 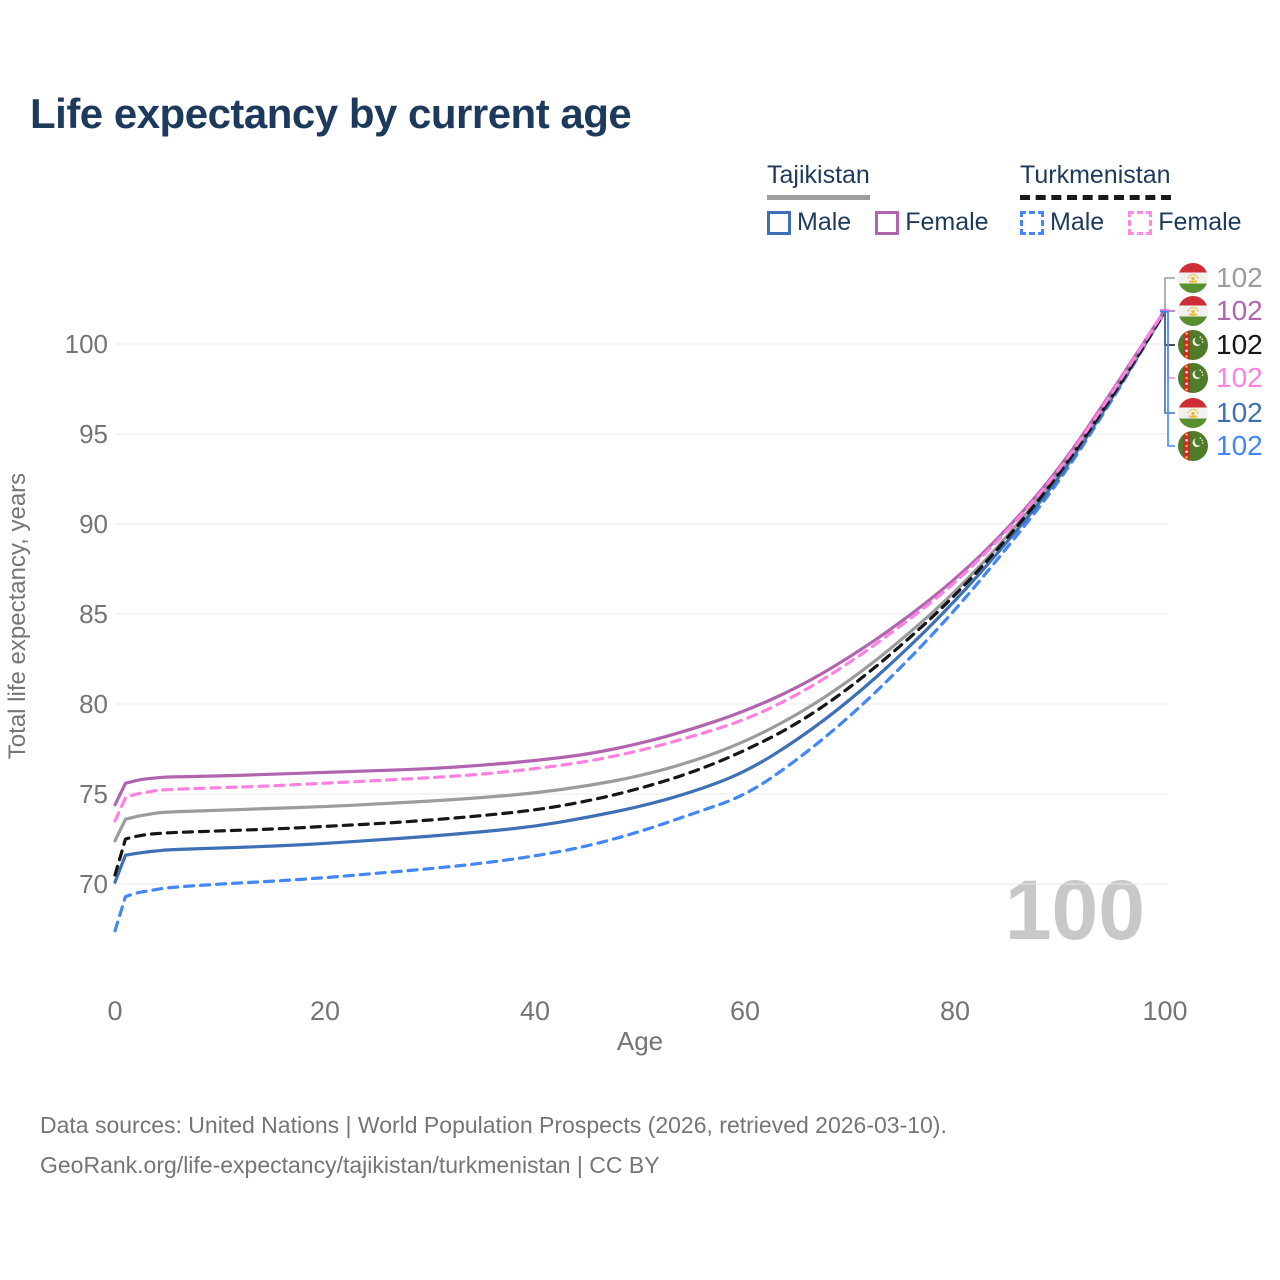 What do you see at coordinates (331, 113) in the screenshot?
I see `page-title: Life expectancy by current age` at bounding box center [331, 113].